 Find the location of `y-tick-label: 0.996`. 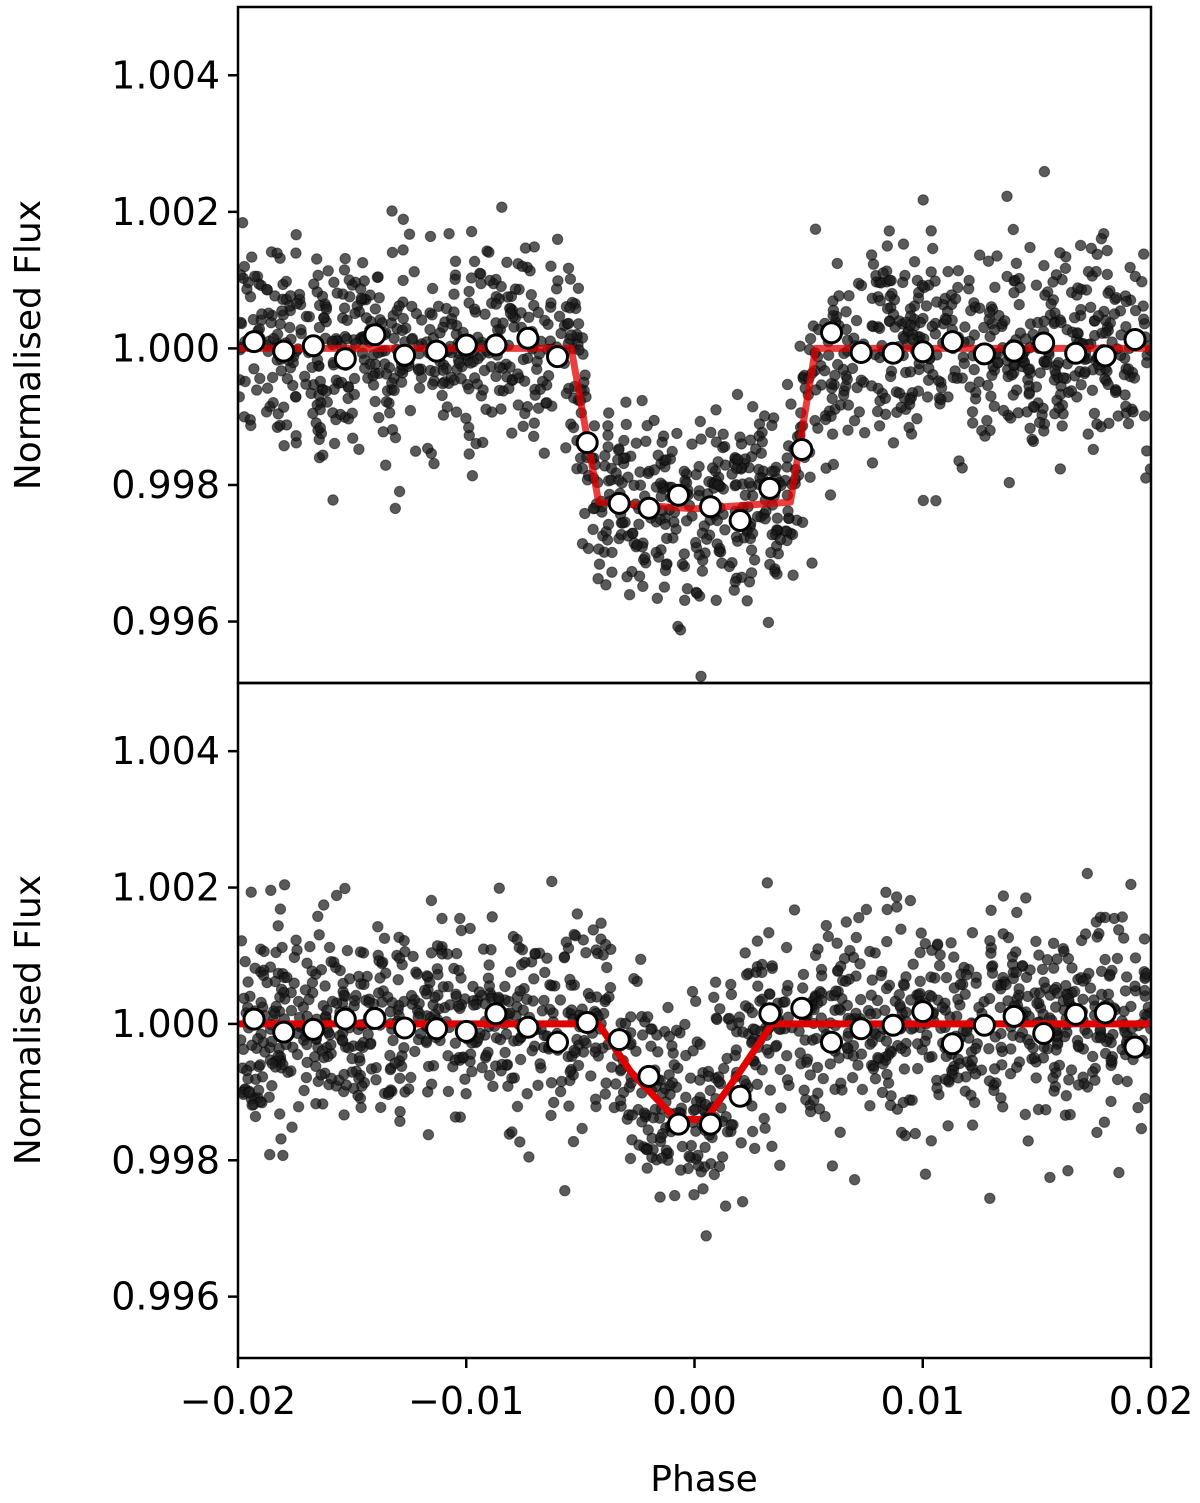

y-tick-label: 0.996 is located at coordinates (165, 622).